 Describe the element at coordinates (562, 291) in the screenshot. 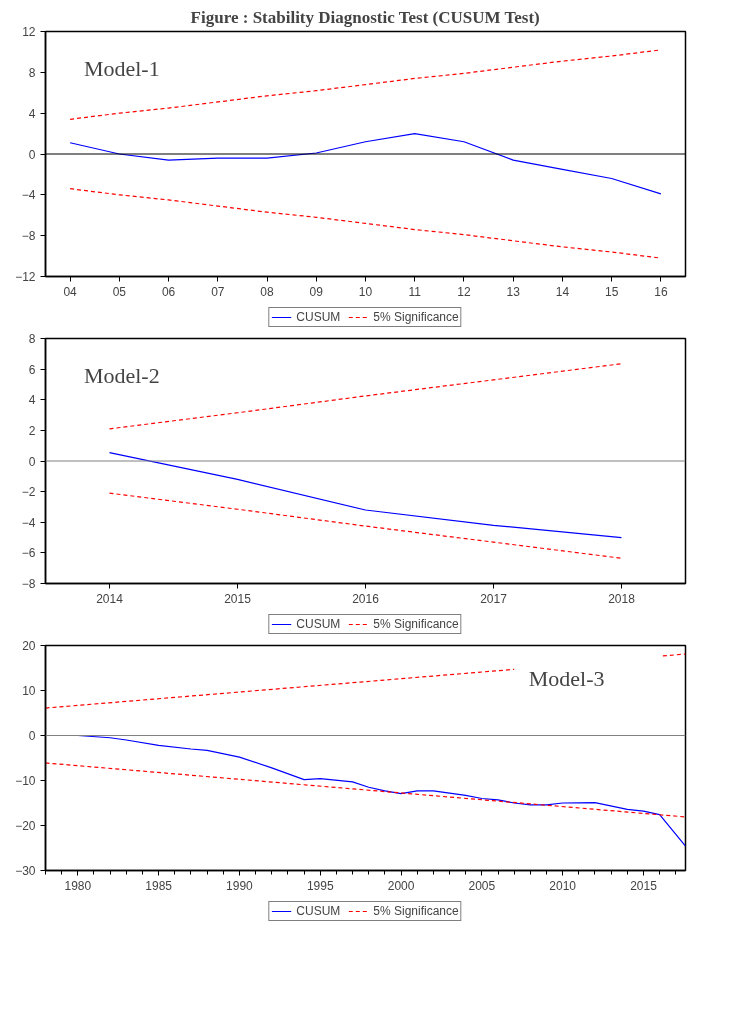

I see `x-tick-label: 14` at that location.